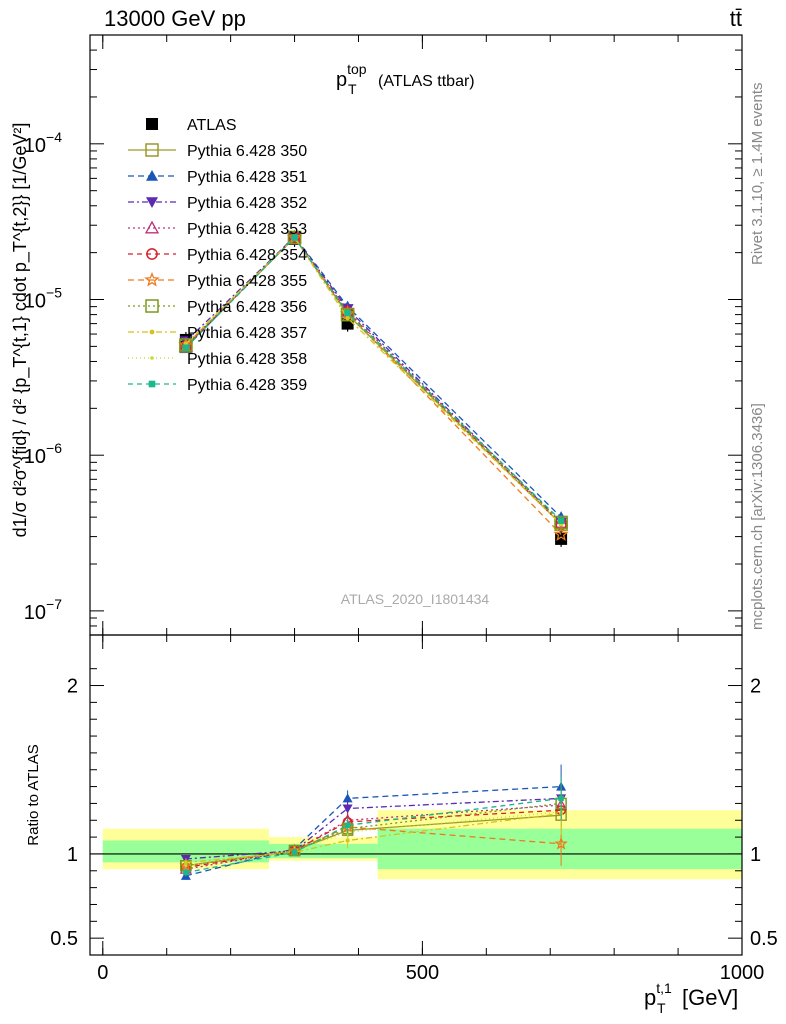 This screenshot has width=786, height=1024. What do you see at coordinates (43, 610) in the screenshot?
I see `y-tick-label: 10−7` at bounding box center [43, 610].